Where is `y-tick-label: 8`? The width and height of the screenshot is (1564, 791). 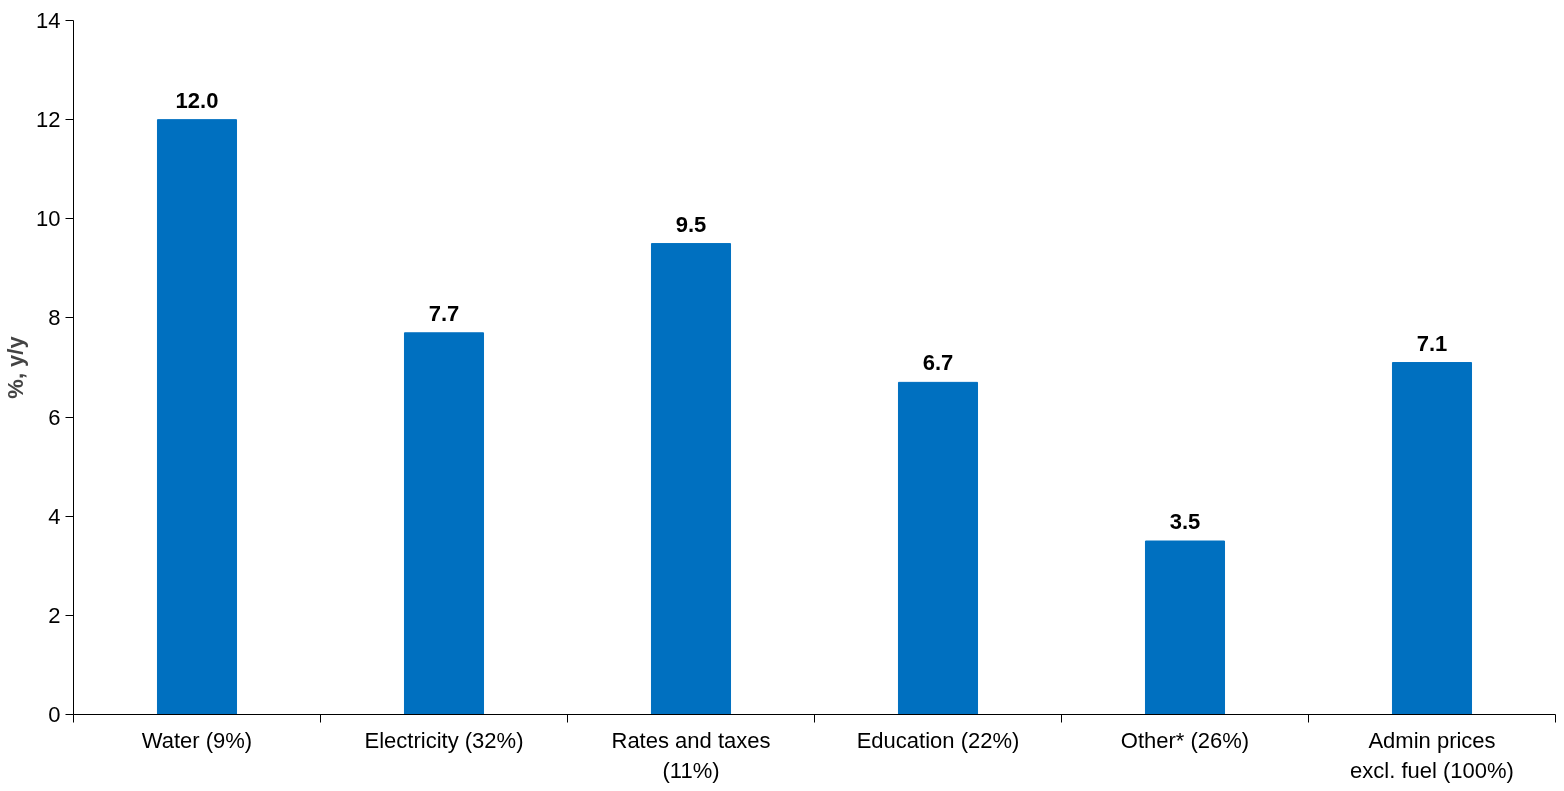
y-tick-label: 8 is located at coordinates (54, 318).